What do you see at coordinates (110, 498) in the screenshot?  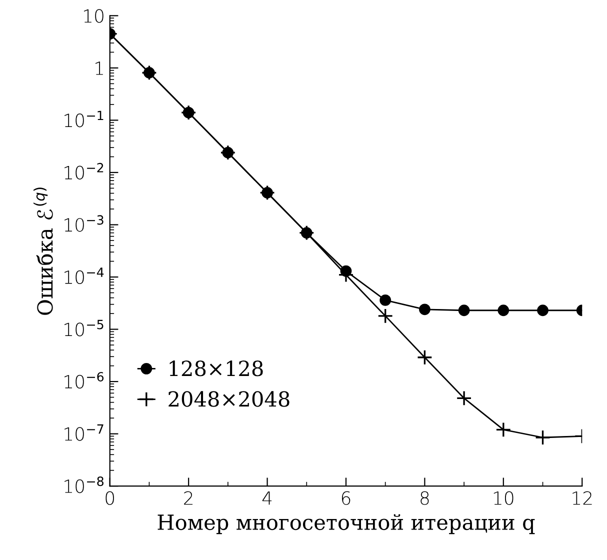 I see `x-tick-label: 0` at bounding box center [110, 498].